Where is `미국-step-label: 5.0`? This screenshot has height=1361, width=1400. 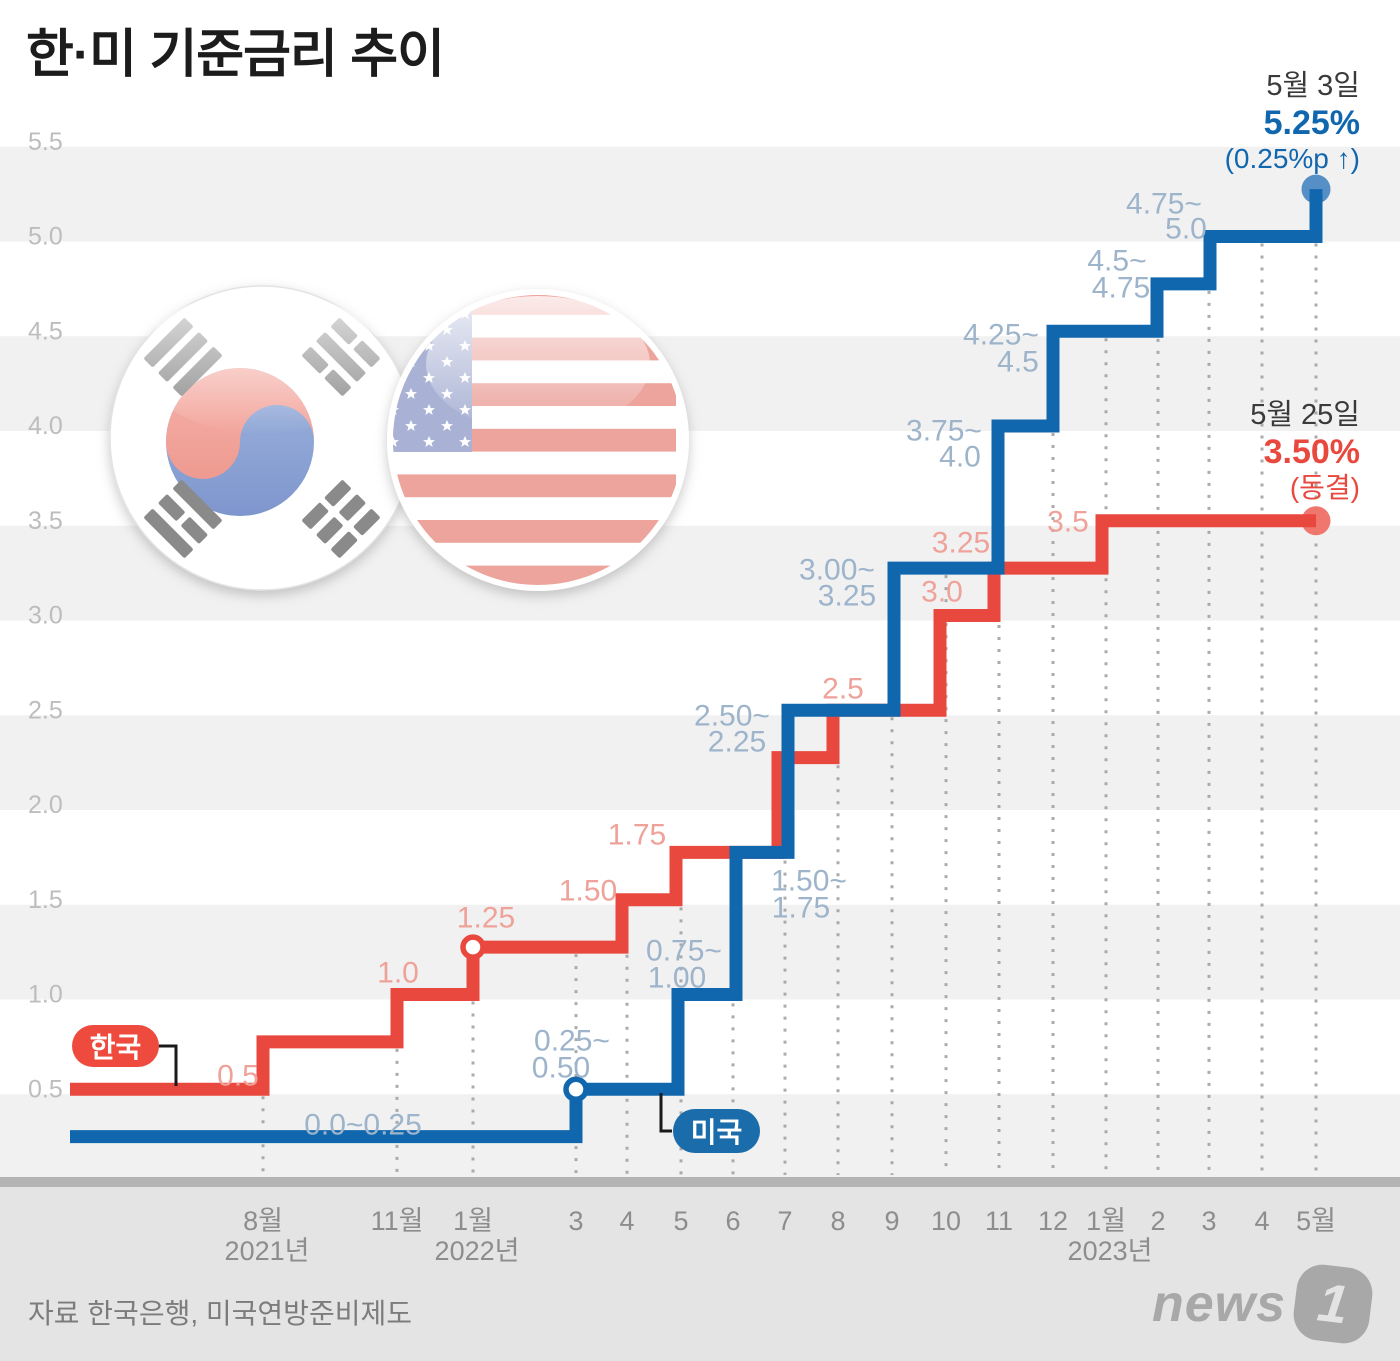 미국-step-label: 5.0 is located at coordinates (1186, 229).